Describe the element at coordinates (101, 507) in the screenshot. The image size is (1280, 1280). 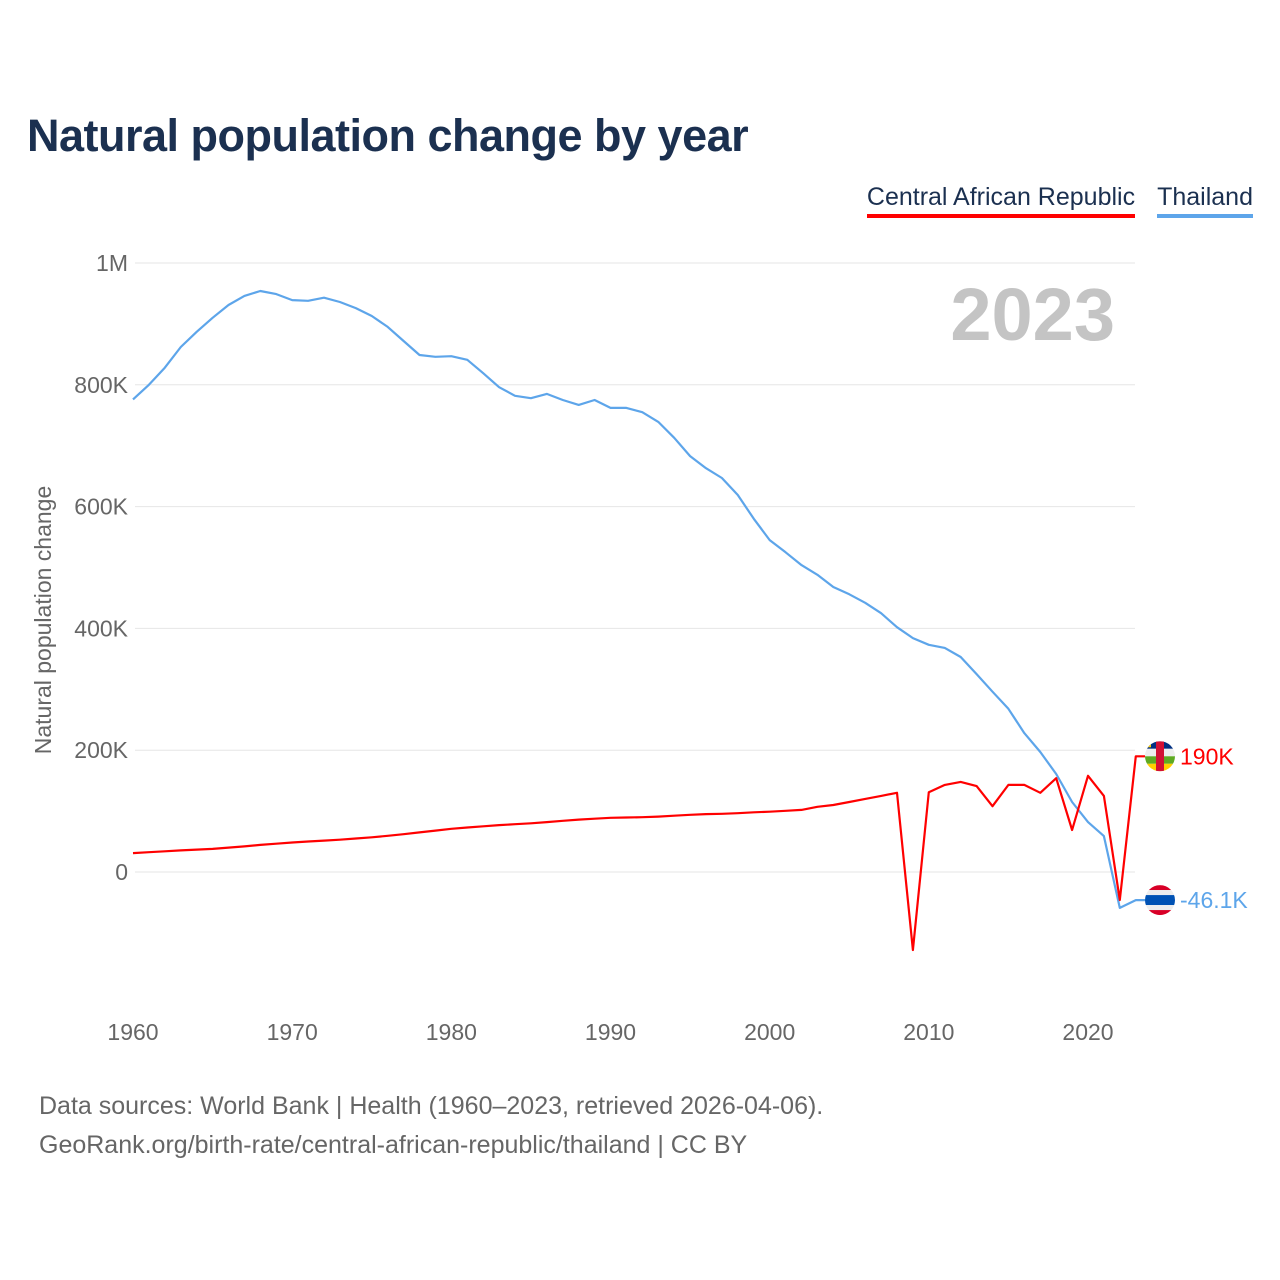
I see `y-tick-label: 600K` at that location.